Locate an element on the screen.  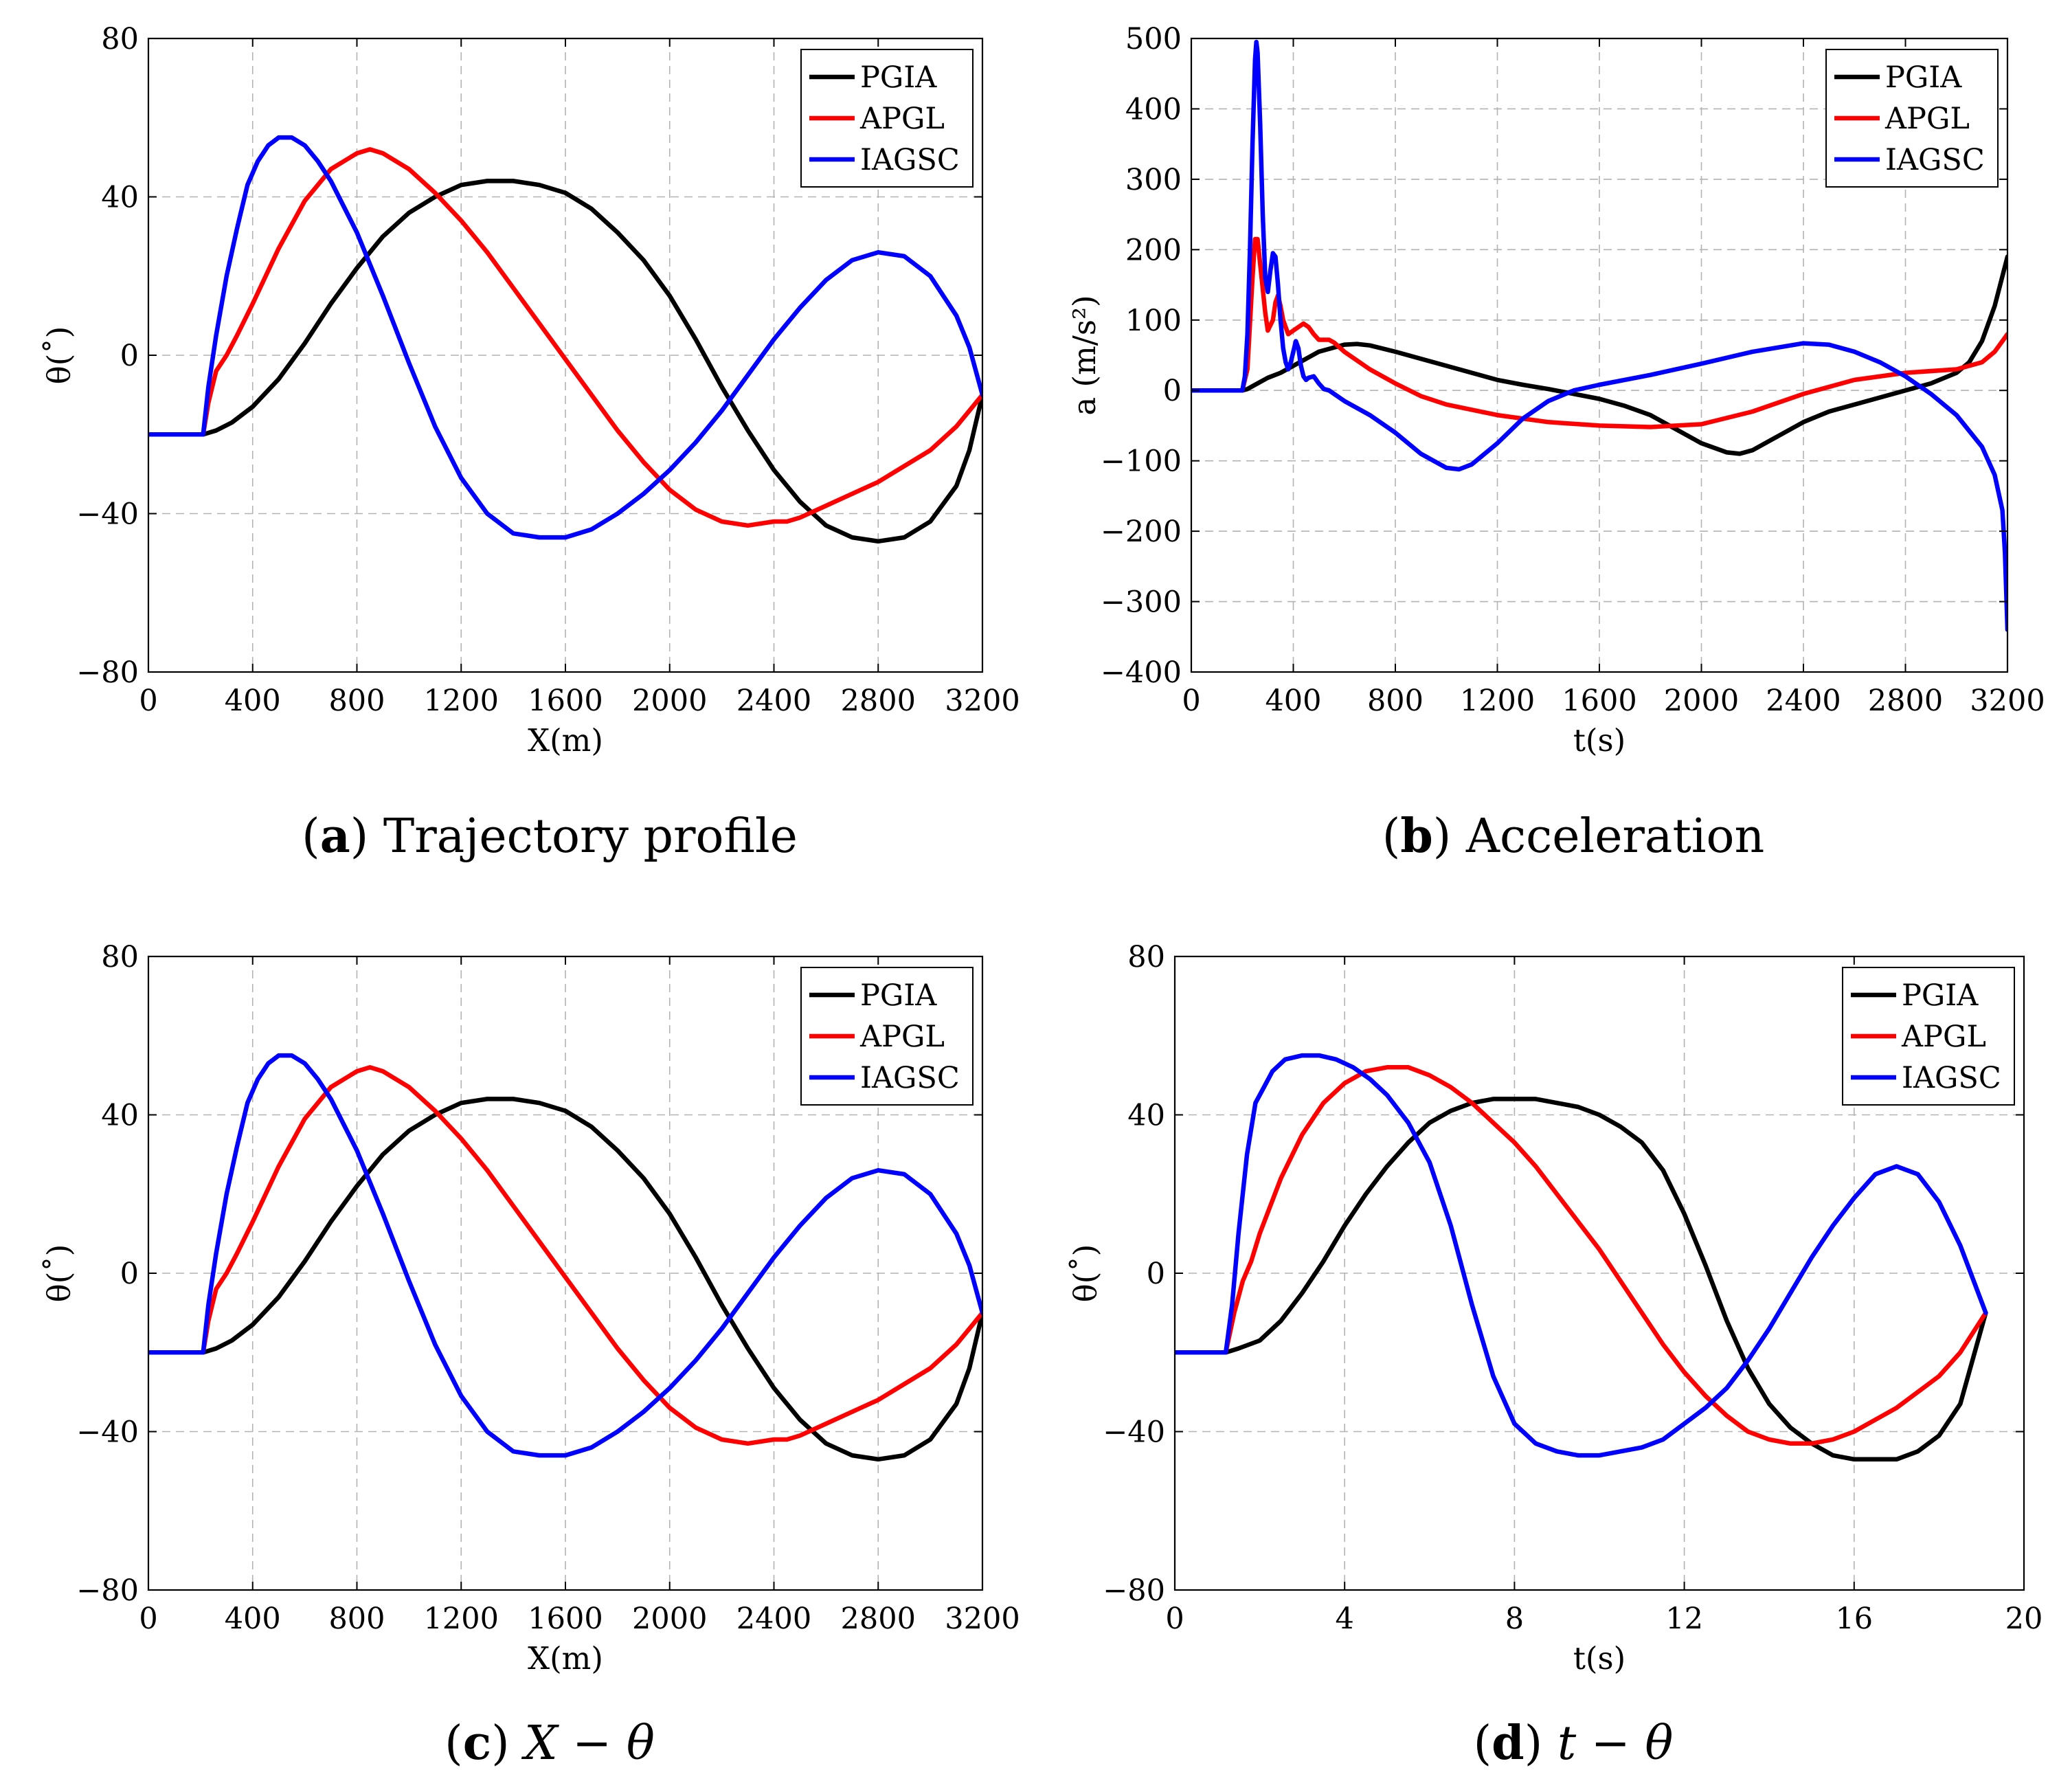
x-tick-label: 12 is located at coordinates (1684, 1619).